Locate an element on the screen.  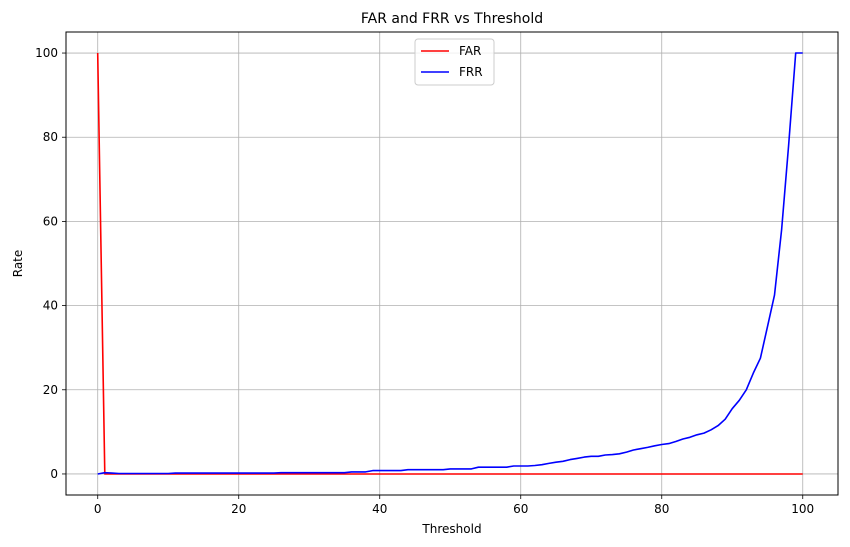
x-tick-label: 0 is located at coordinates (98, 509).